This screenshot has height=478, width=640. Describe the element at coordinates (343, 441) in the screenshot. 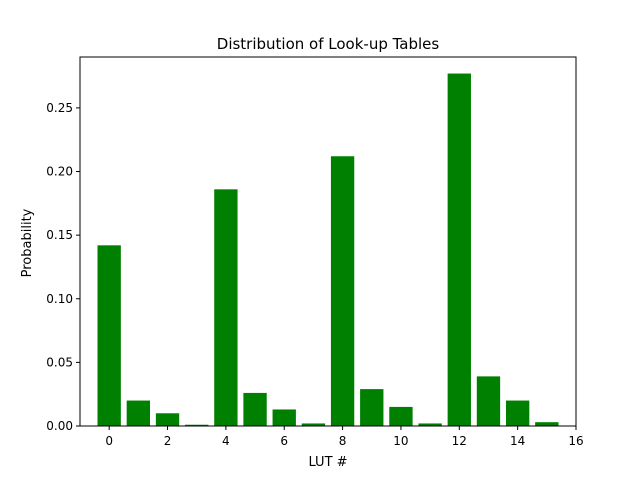

I see `x-tick-label: 8` at that location.